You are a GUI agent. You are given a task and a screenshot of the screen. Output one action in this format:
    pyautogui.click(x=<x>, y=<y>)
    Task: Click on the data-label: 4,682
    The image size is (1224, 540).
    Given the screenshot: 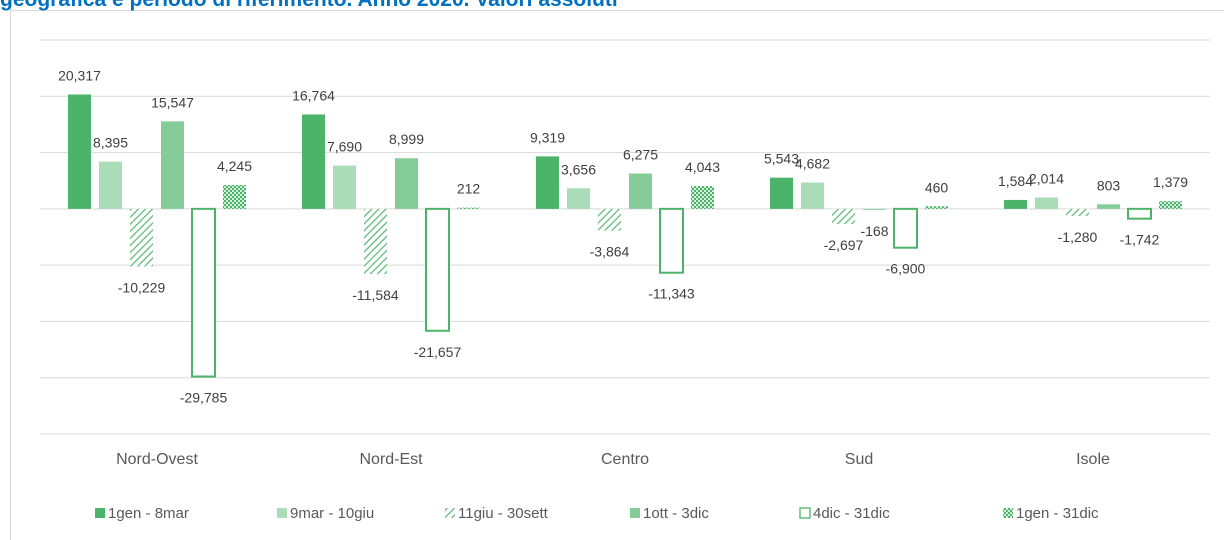 What is the action you would take?
    pyautogui.click(x=812, y=164)
    